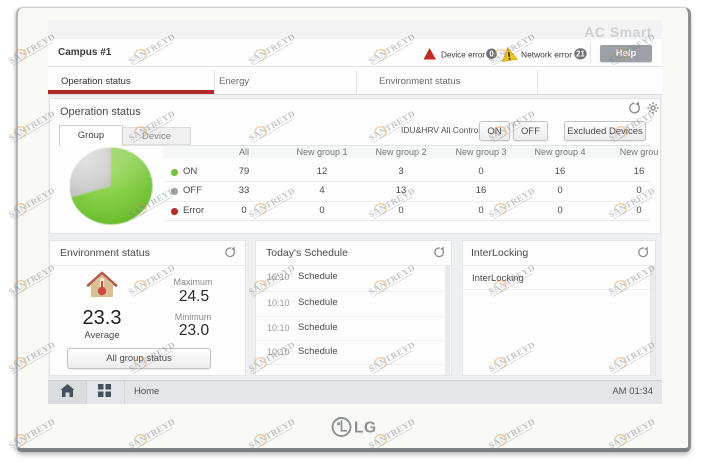 Image resolution: width=706 pixels, height=466 pixels. What do you see at coordinates (580, 54) in the screenshot?
I see `svg-text: 21` at bounding box center [580, 54].